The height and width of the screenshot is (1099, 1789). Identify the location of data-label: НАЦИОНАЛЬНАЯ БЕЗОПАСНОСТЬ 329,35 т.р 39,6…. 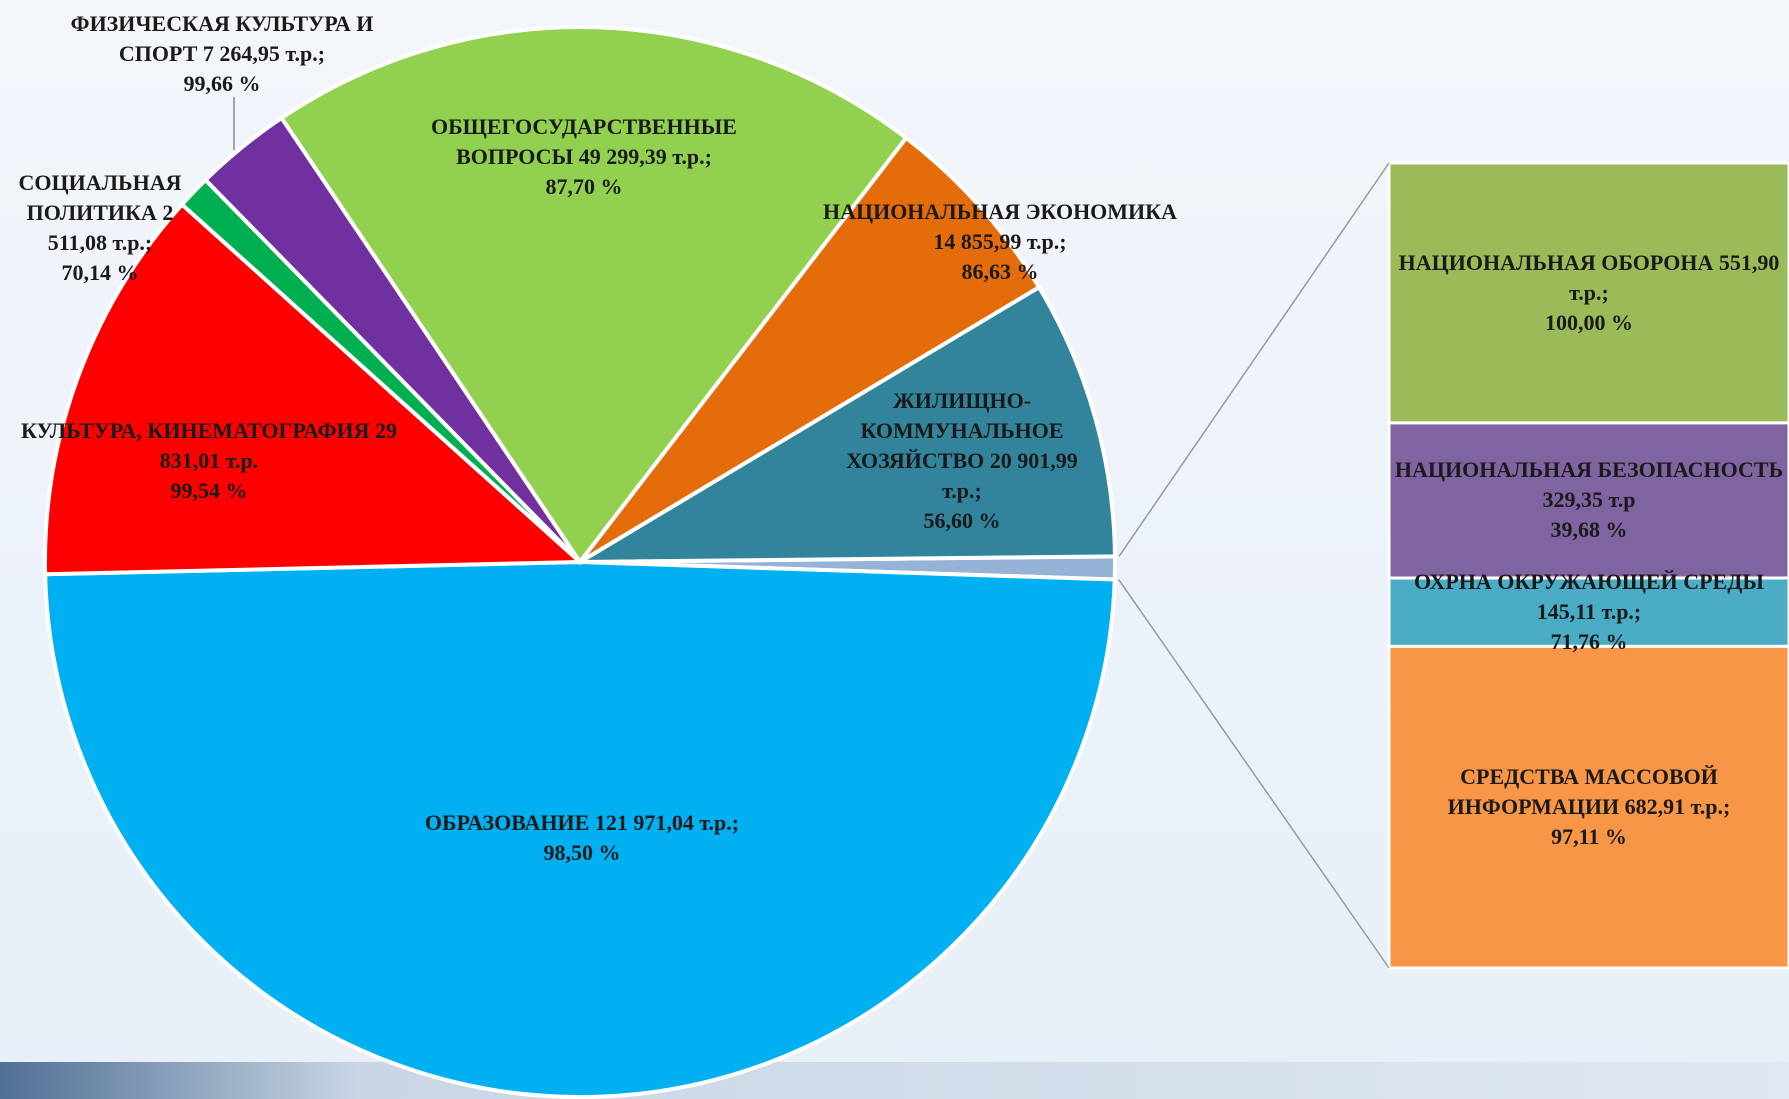
(1589, 500).